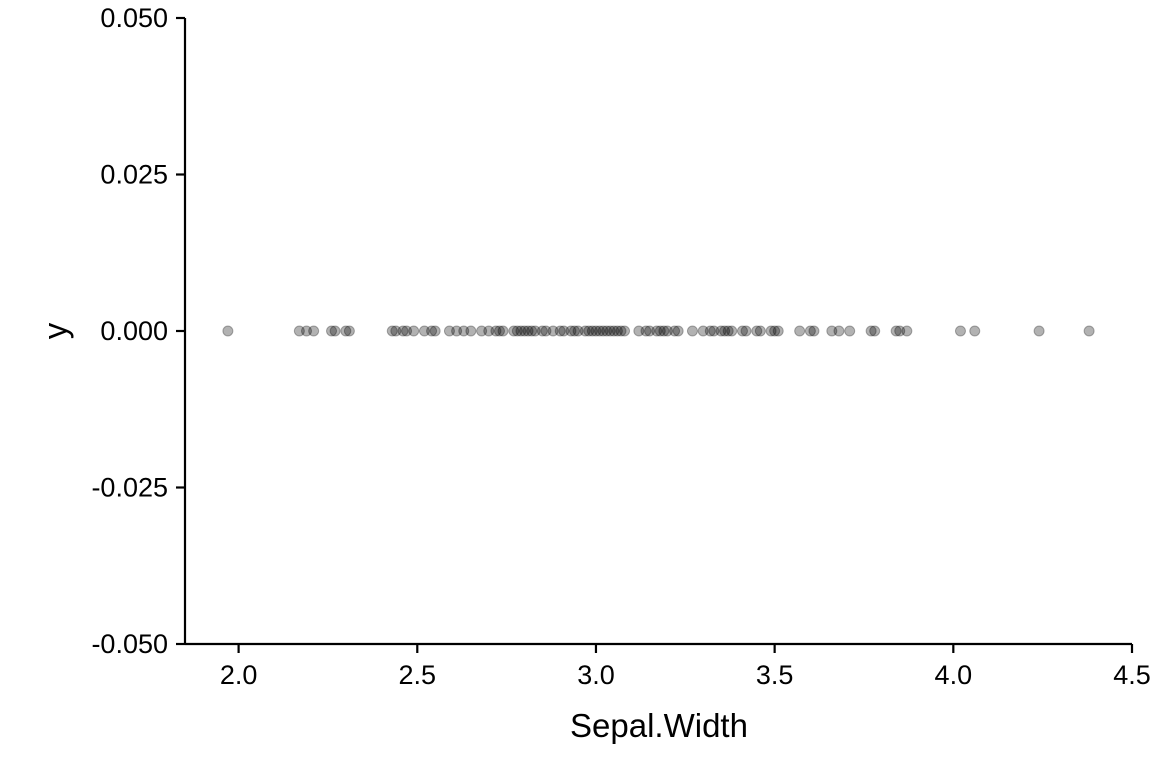  Describe the element at coordinates (134, 18) in the screenshot. I see `y-tick-label: 0.050` at that location.